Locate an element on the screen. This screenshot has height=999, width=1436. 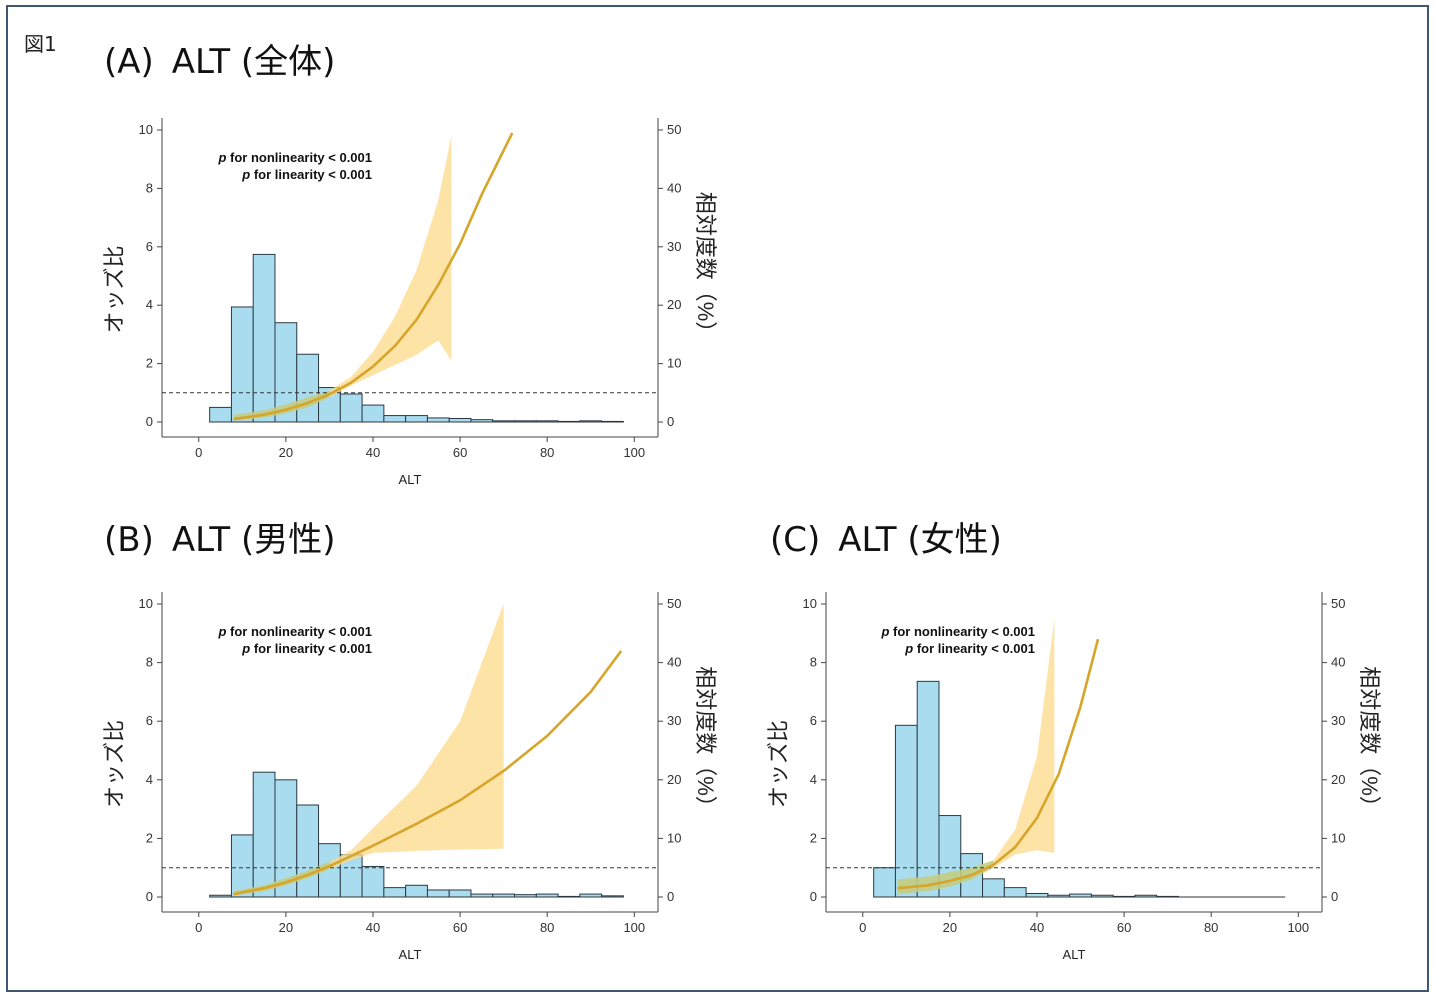
panel-b-name: ALT (男性) is located at coordinates (253, 540).